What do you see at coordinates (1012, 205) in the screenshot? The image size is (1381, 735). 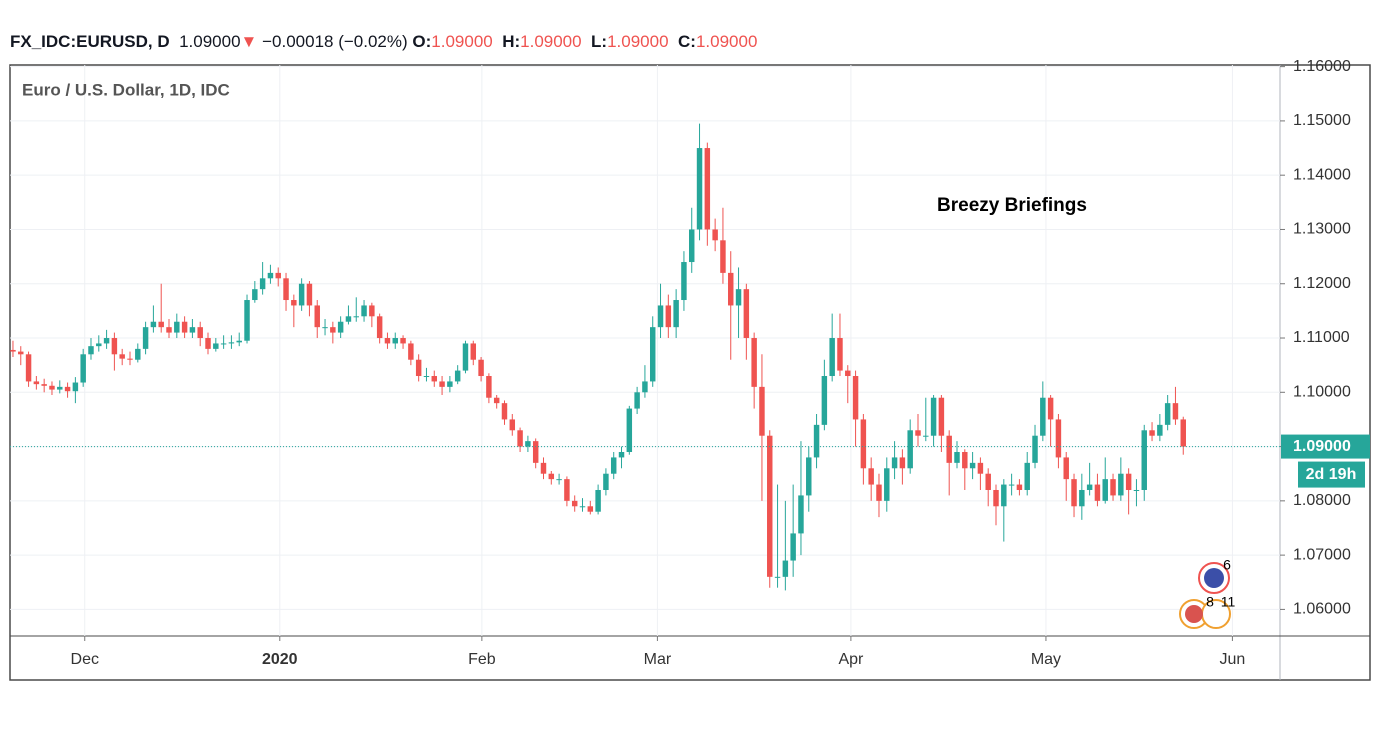 I see `annotation: Breezy Briefings` at bounding box center [1012, 205].